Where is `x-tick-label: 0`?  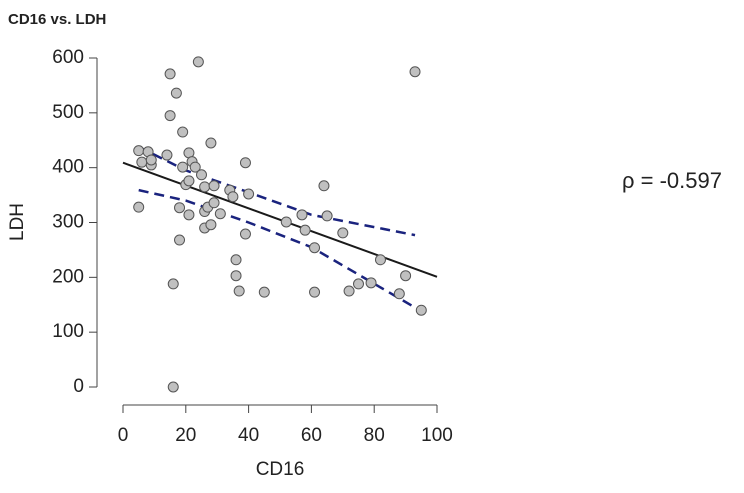
x-tick-label: 0 is located at coordinates (123, 435).